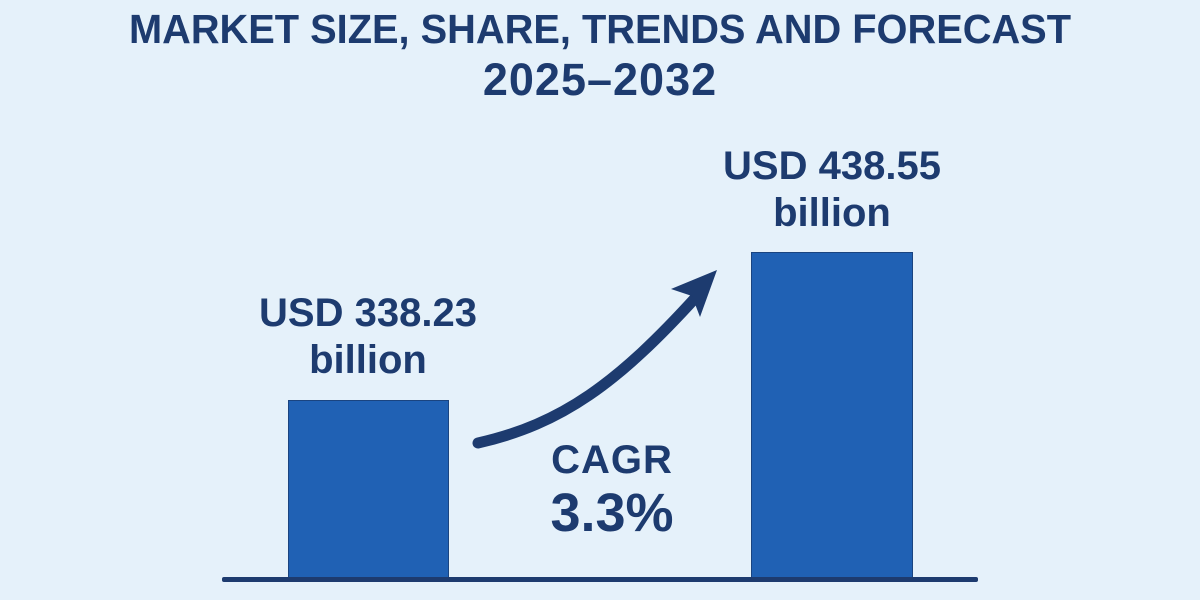 This screenshot has width=1200, height=600. Describe the element at coordinates (832, 166) in the screenshot. I see `value-label-2032-amount: USD 438.55` at that location.